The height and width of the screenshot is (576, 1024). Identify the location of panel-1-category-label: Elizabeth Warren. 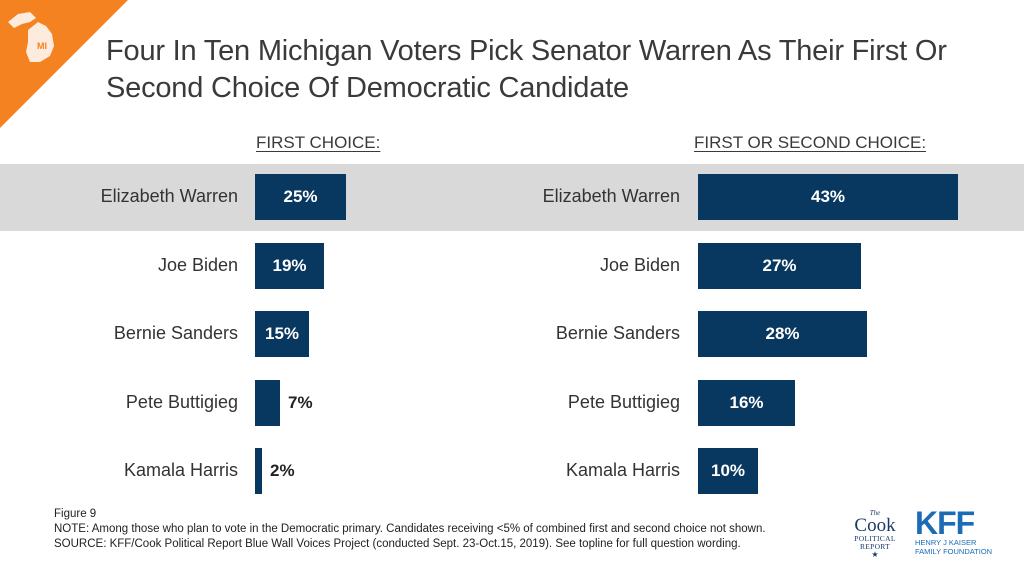
(169, 196).